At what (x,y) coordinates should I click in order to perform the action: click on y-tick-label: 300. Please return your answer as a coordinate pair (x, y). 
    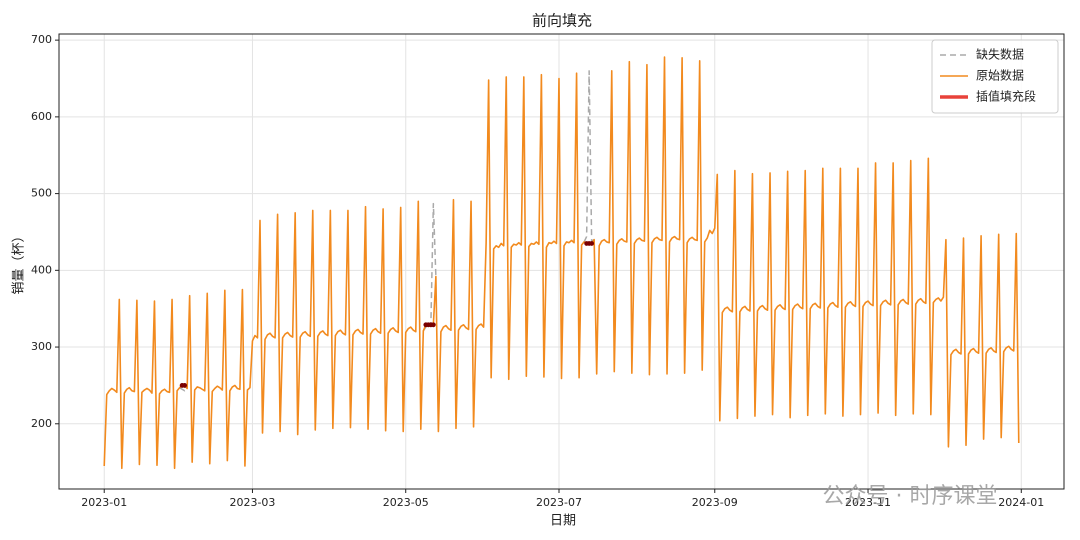
    Looking at the image, I should click on (41, 346).